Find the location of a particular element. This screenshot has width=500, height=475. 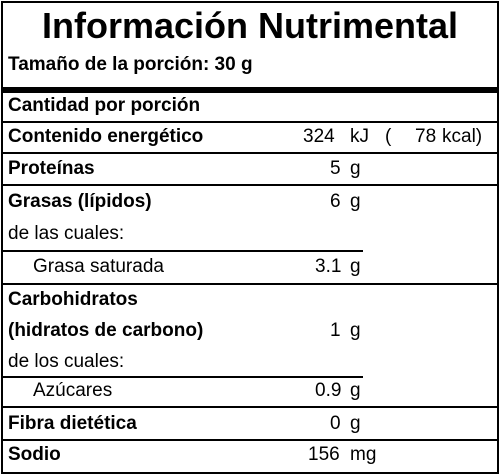

saturated-fat-value: 3.1 is located at coordinates (328, 266).